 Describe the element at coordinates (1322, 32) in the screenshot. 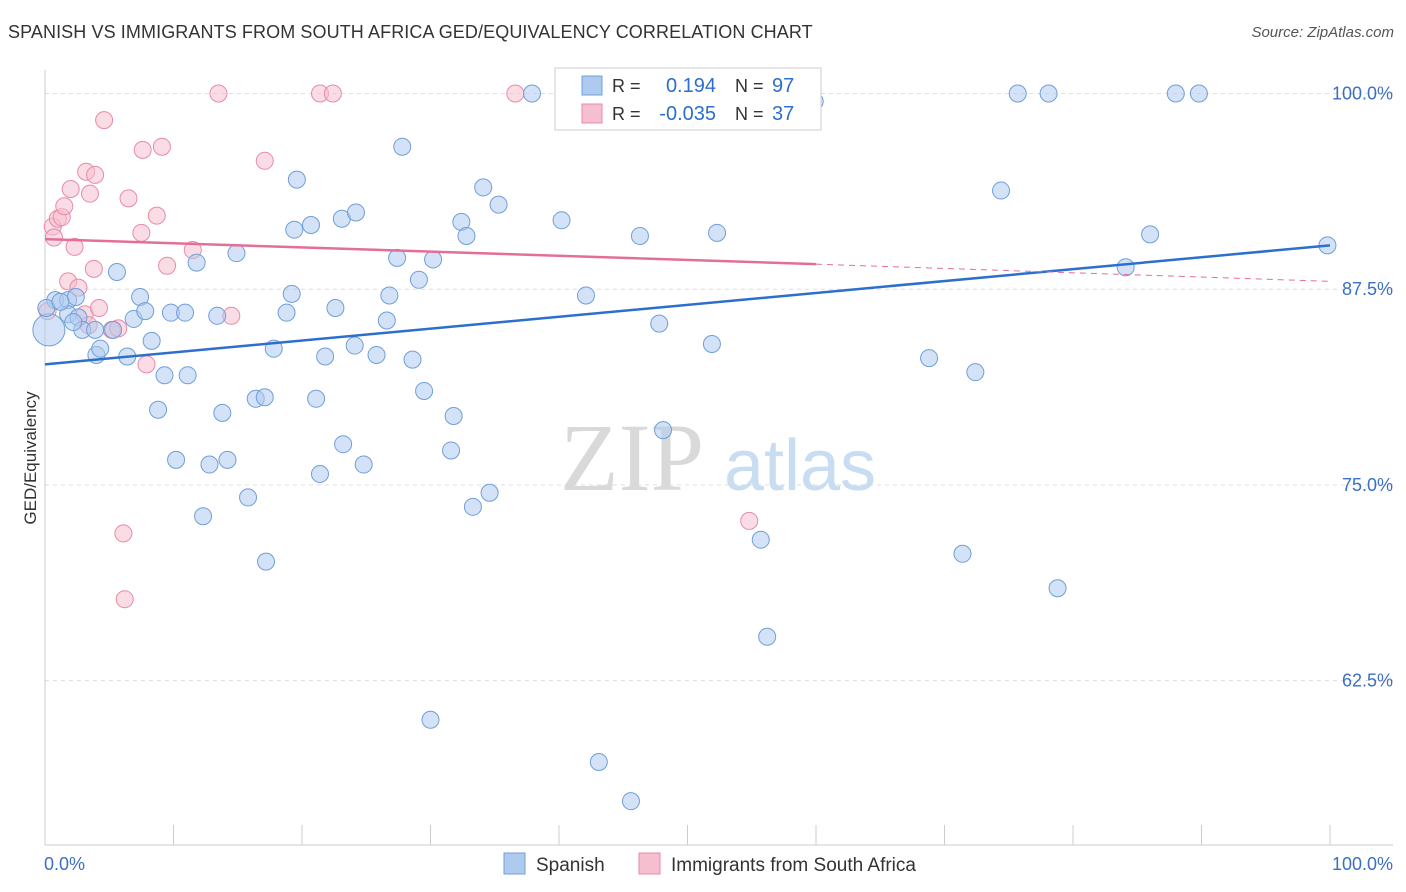

I see `source-label: Source: ZipAtlas.com` at that location.